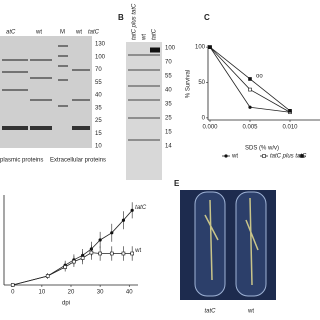 This screenshot has width=320, height=320. I want to click on x-tick-label: 0.005, so click(250, 128).